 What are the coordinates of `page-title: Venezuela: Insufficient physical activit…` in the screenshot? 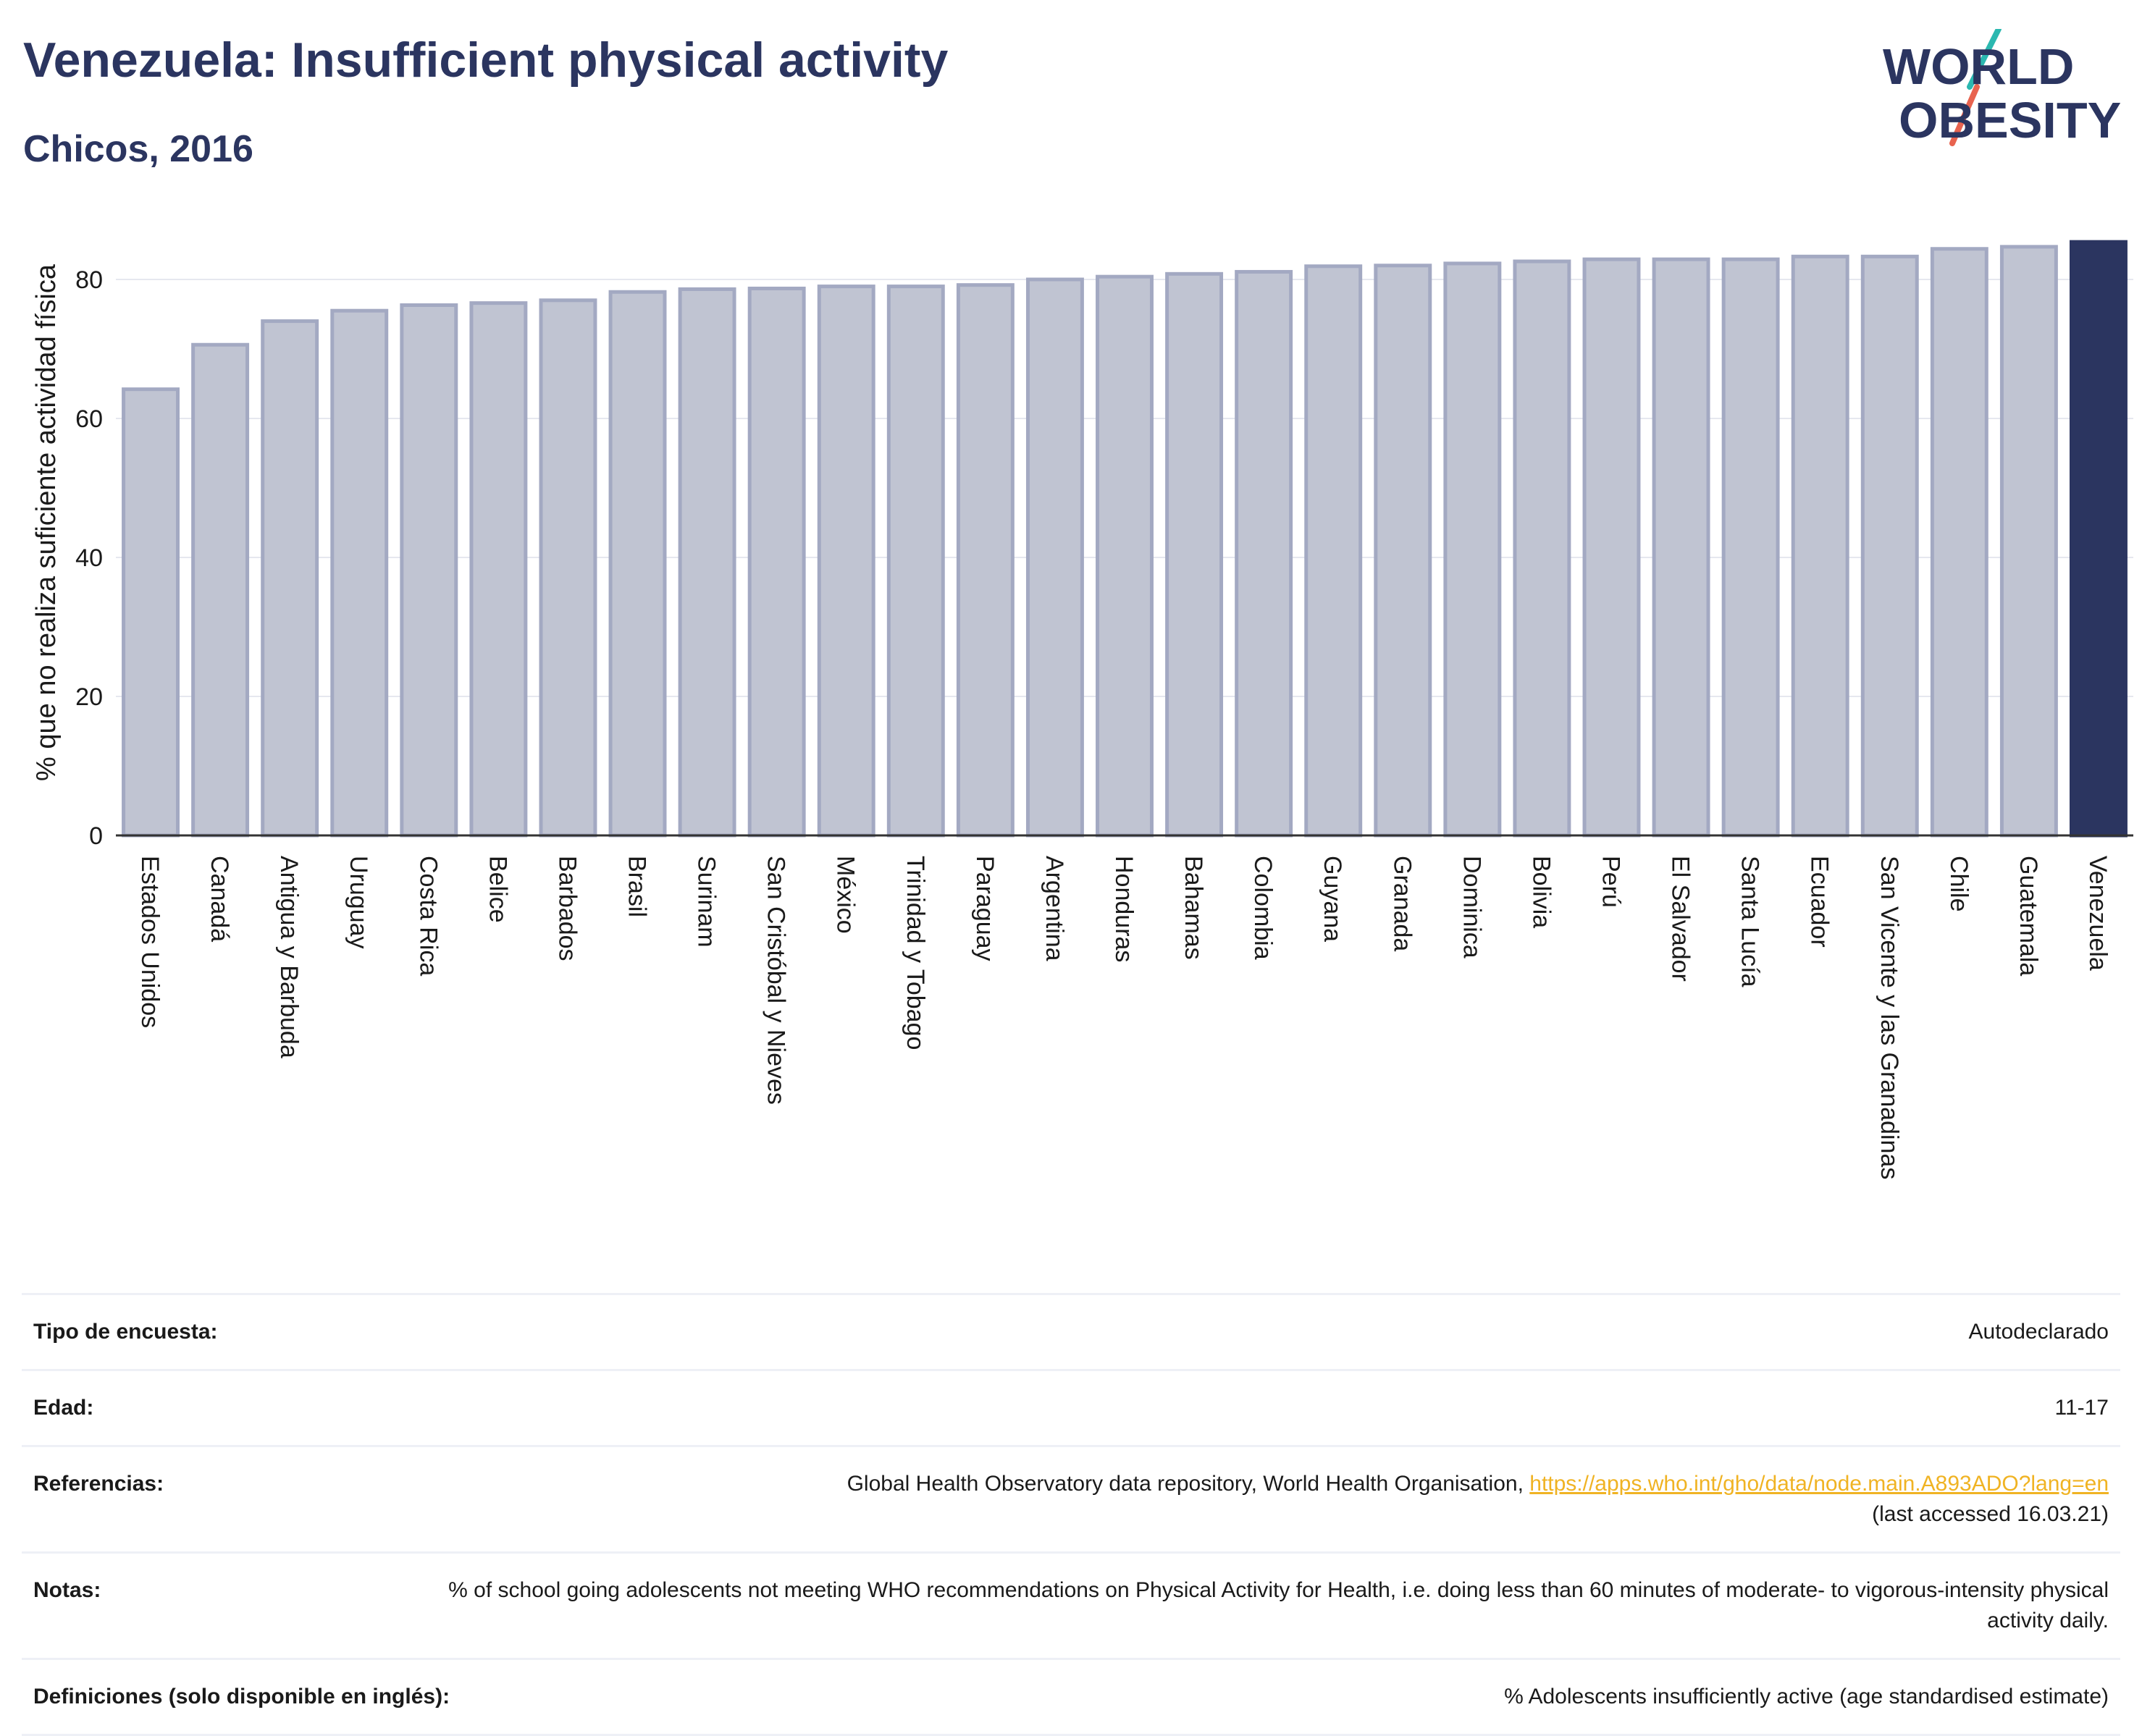 It's located at (486, 61).